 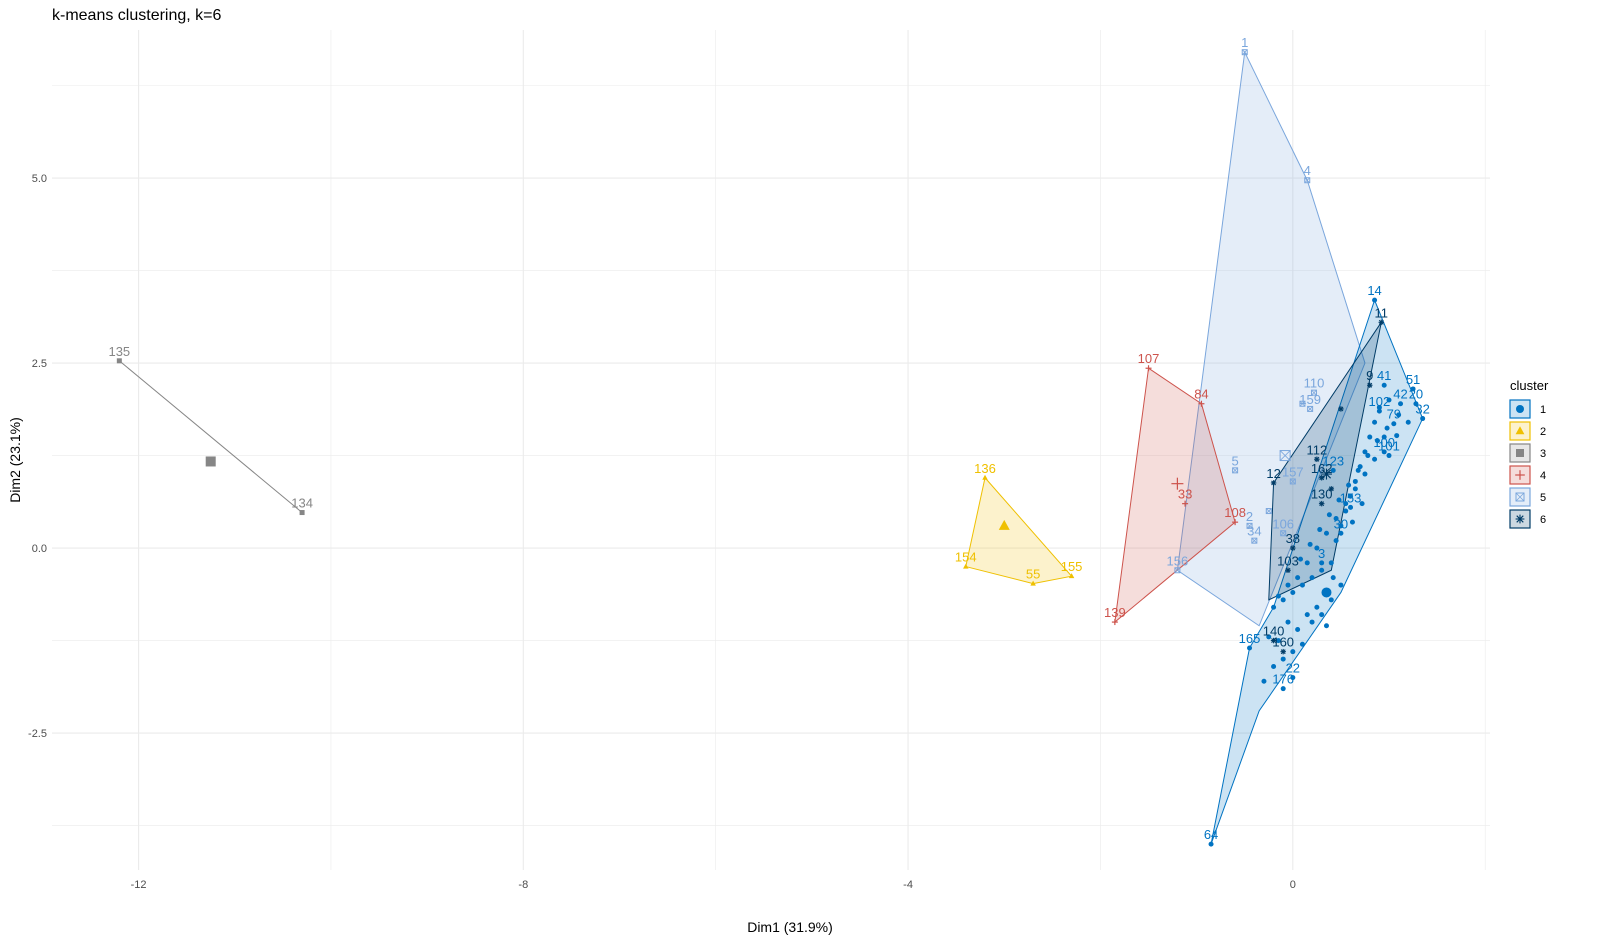 What do you see at coordinates (1149, 358) in the screenshot?
I see `point-label: 107` at bounding box center [1149, 358].